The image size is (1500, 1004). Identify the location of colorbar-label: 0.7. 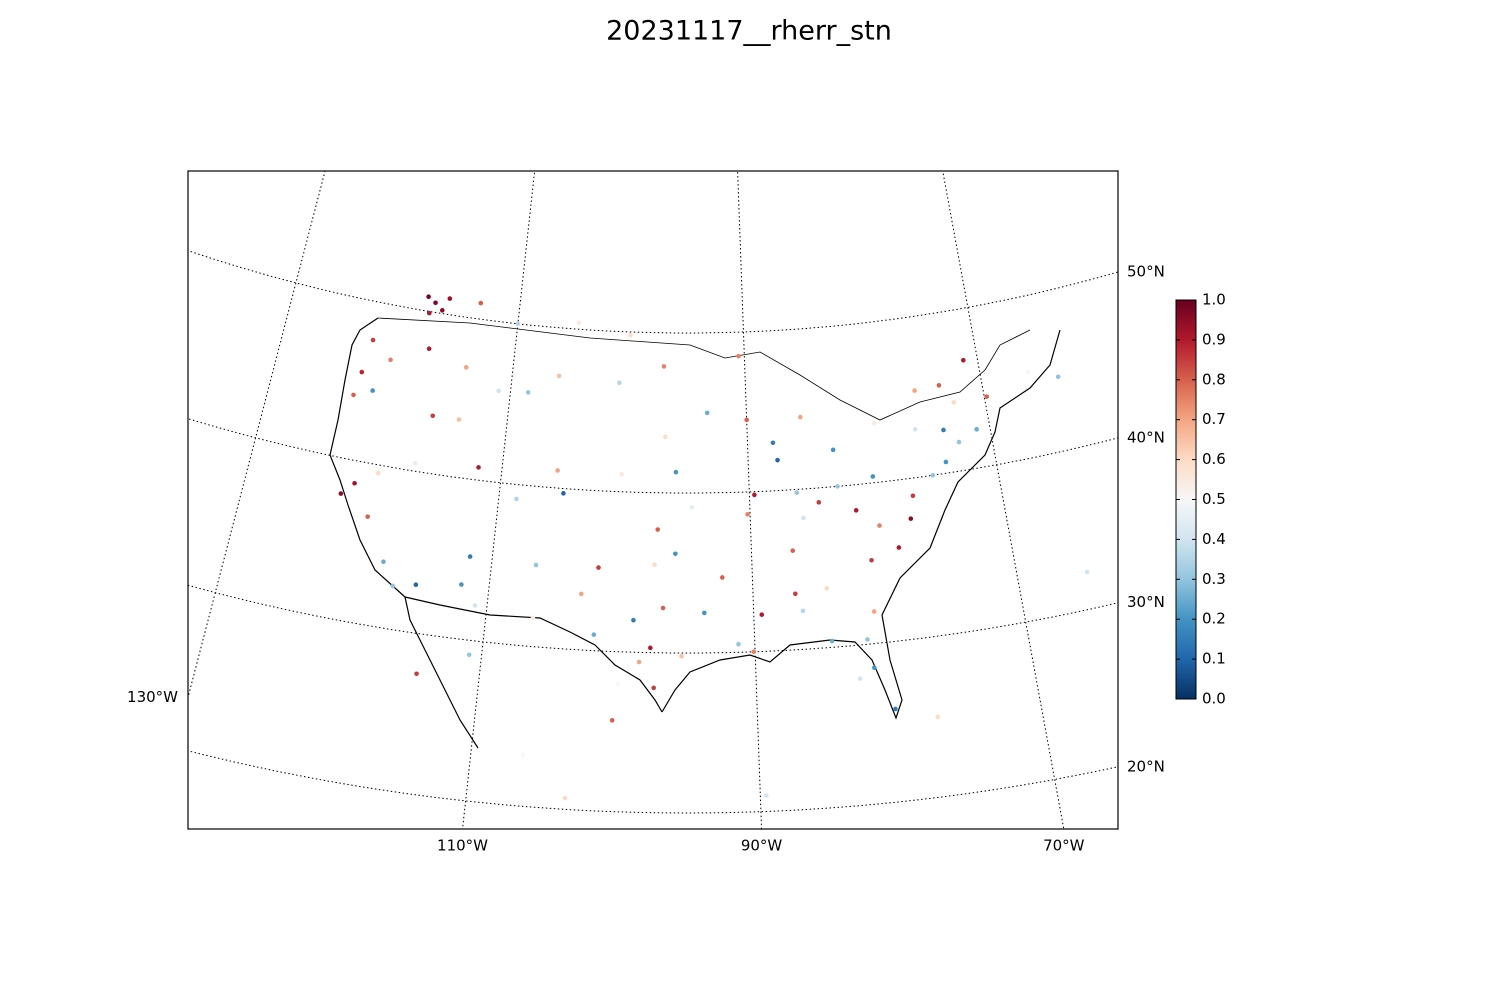
(1214, 419).